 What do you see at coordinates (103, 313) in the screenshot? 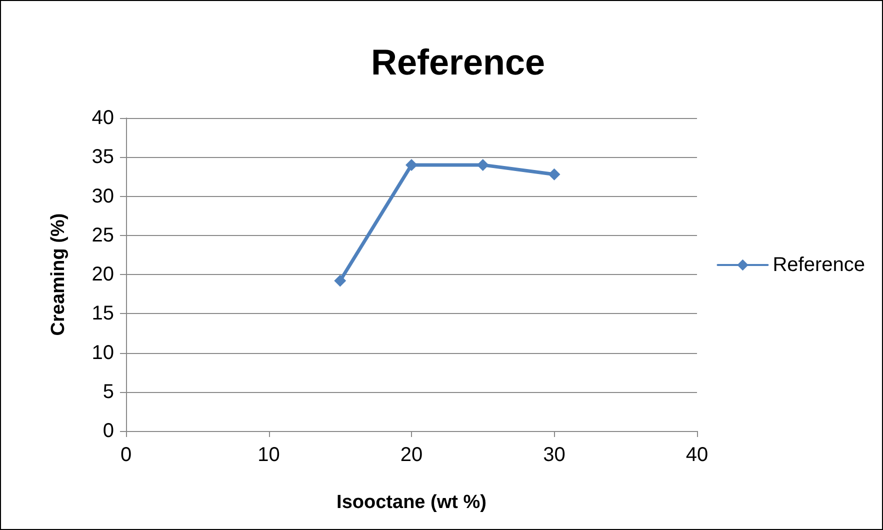
I see `y-tick-label: 15` at bounding box center [103, 313].